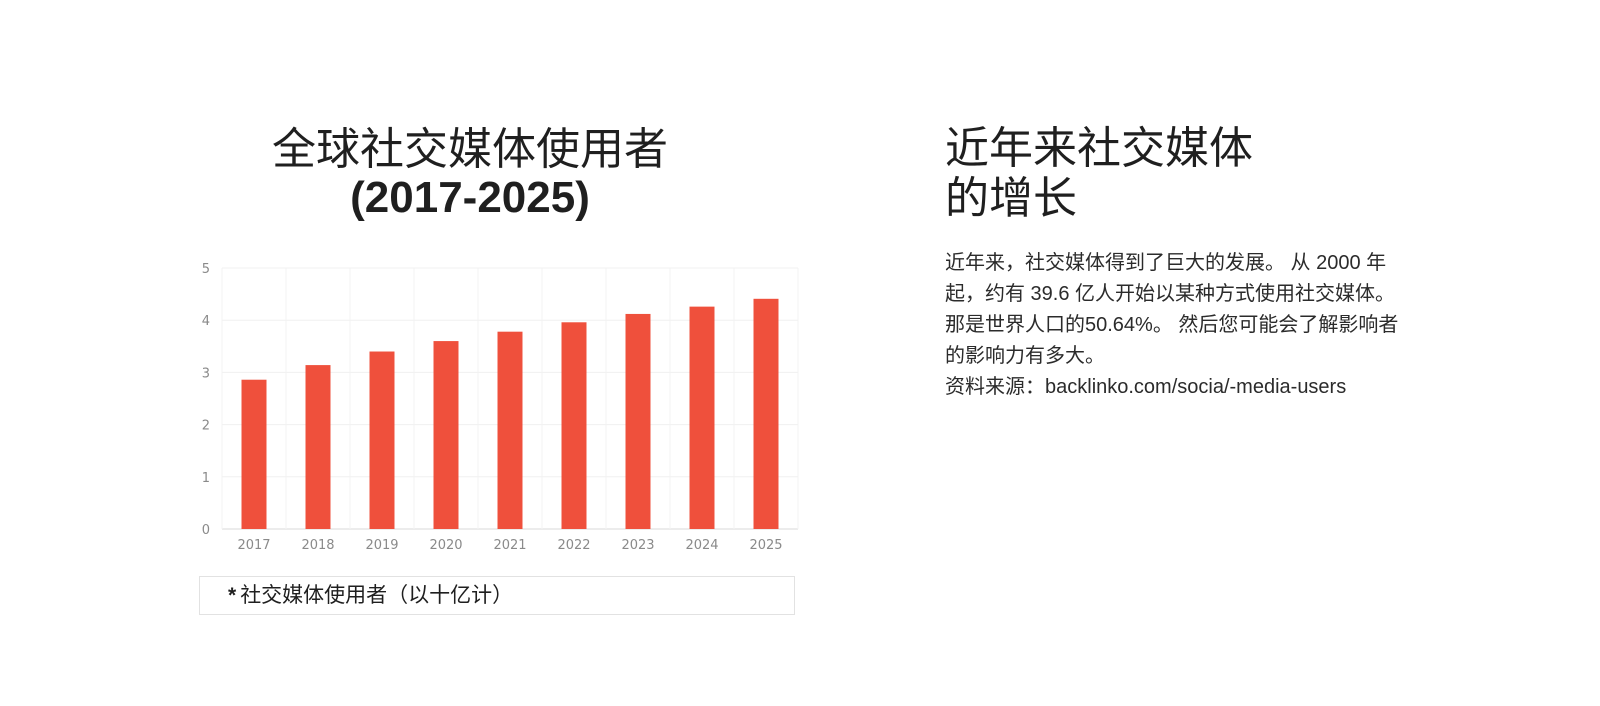 The image size is (1600, 706). Describe the element at coordinates (206, 478) in the screenshot. I see `y-tick-label: 1` at that location.